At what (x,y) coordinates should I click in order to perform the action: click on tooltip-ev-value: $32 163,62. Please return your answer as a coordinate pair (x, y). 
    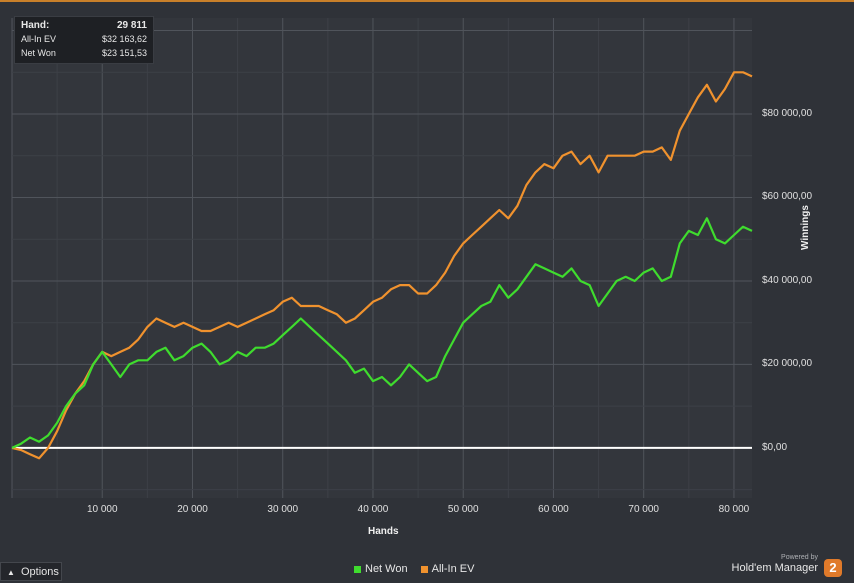
    Looking at the image, I should click on (124, 39).